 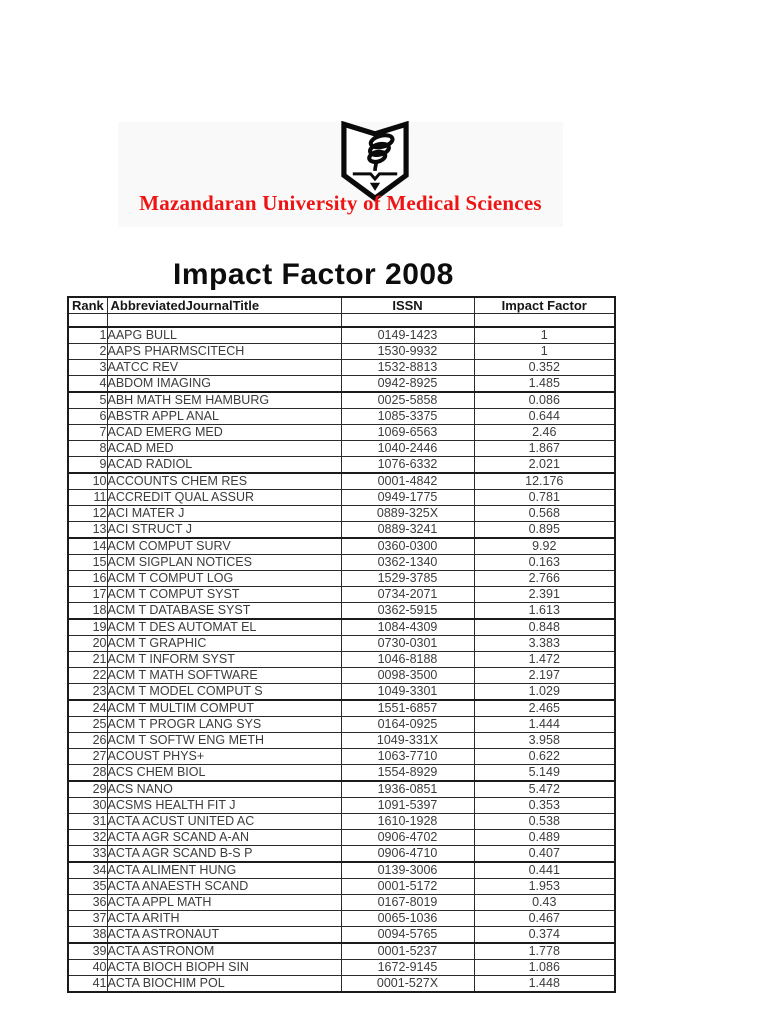 I want to click on issn-cell: 0001-527X, so click(x=407, y=983).